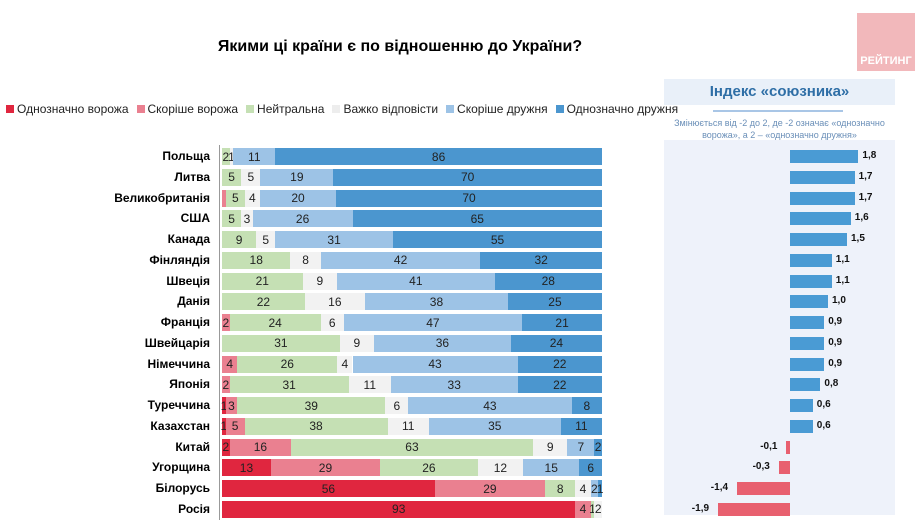  Describe the element at coordinates (500, 468) in the screenshot. I see `bar-segment: 12` at that location.